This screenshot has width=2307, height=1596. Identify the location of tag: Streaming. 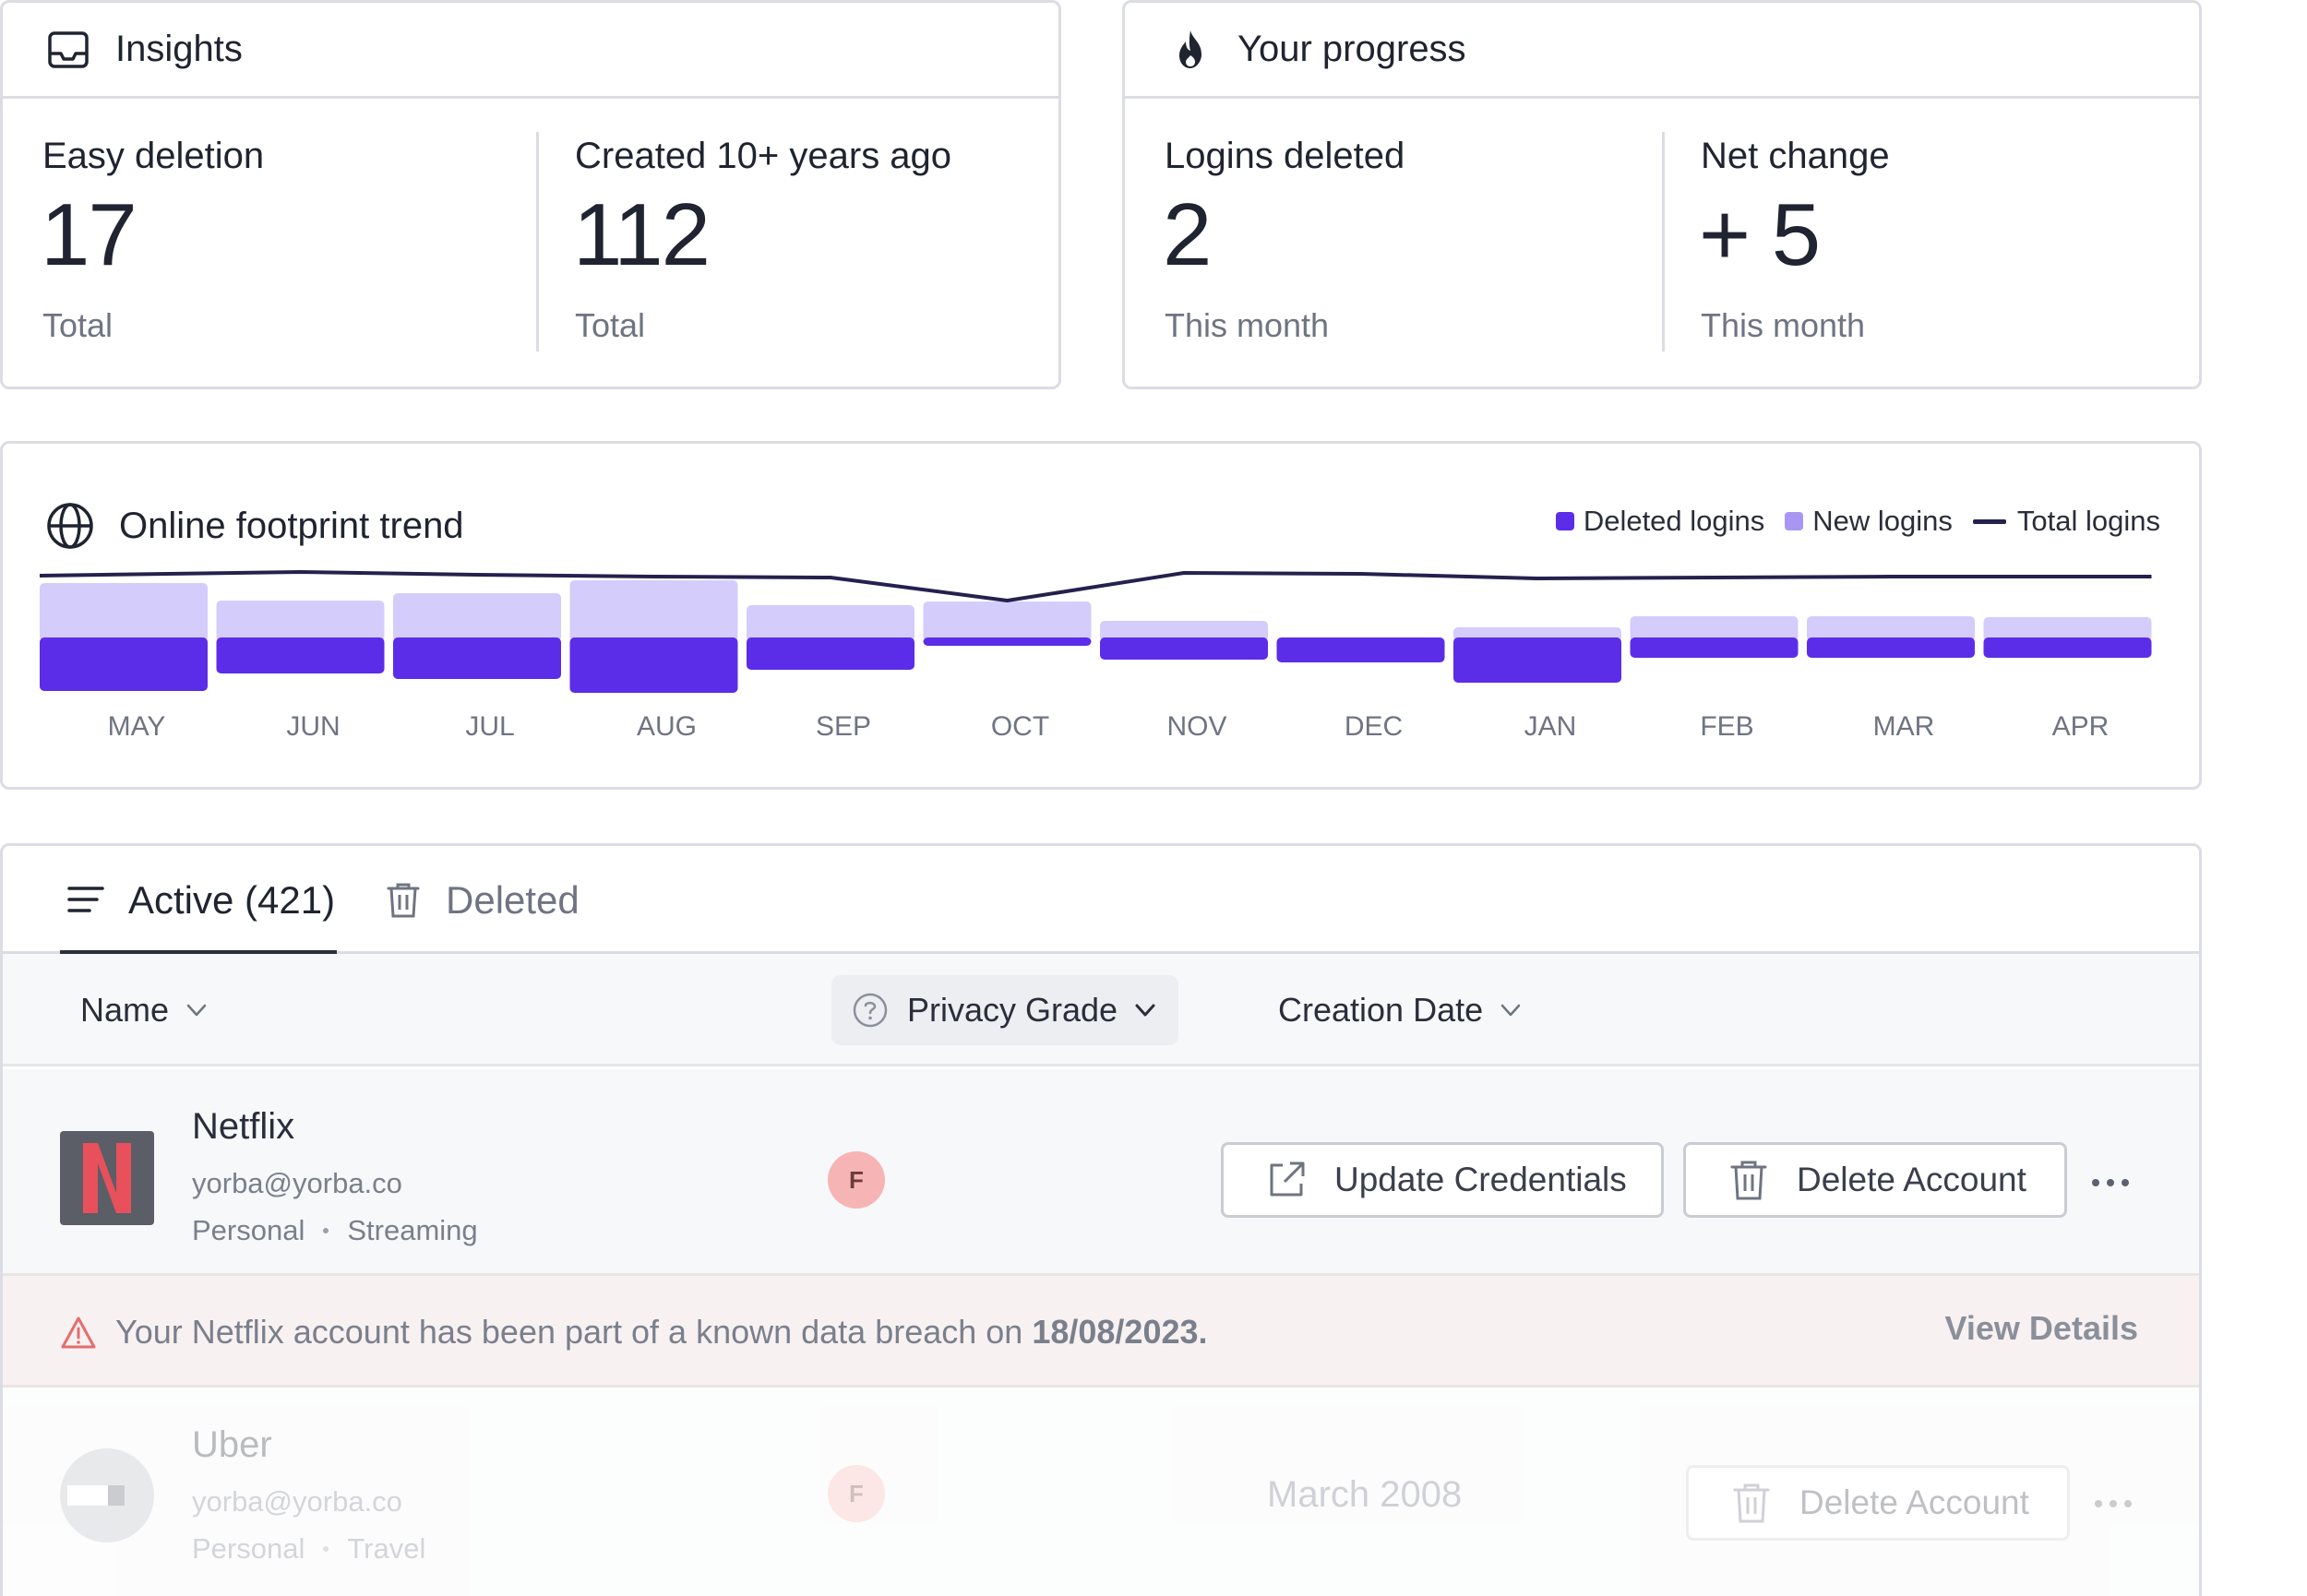
(412, 1230).